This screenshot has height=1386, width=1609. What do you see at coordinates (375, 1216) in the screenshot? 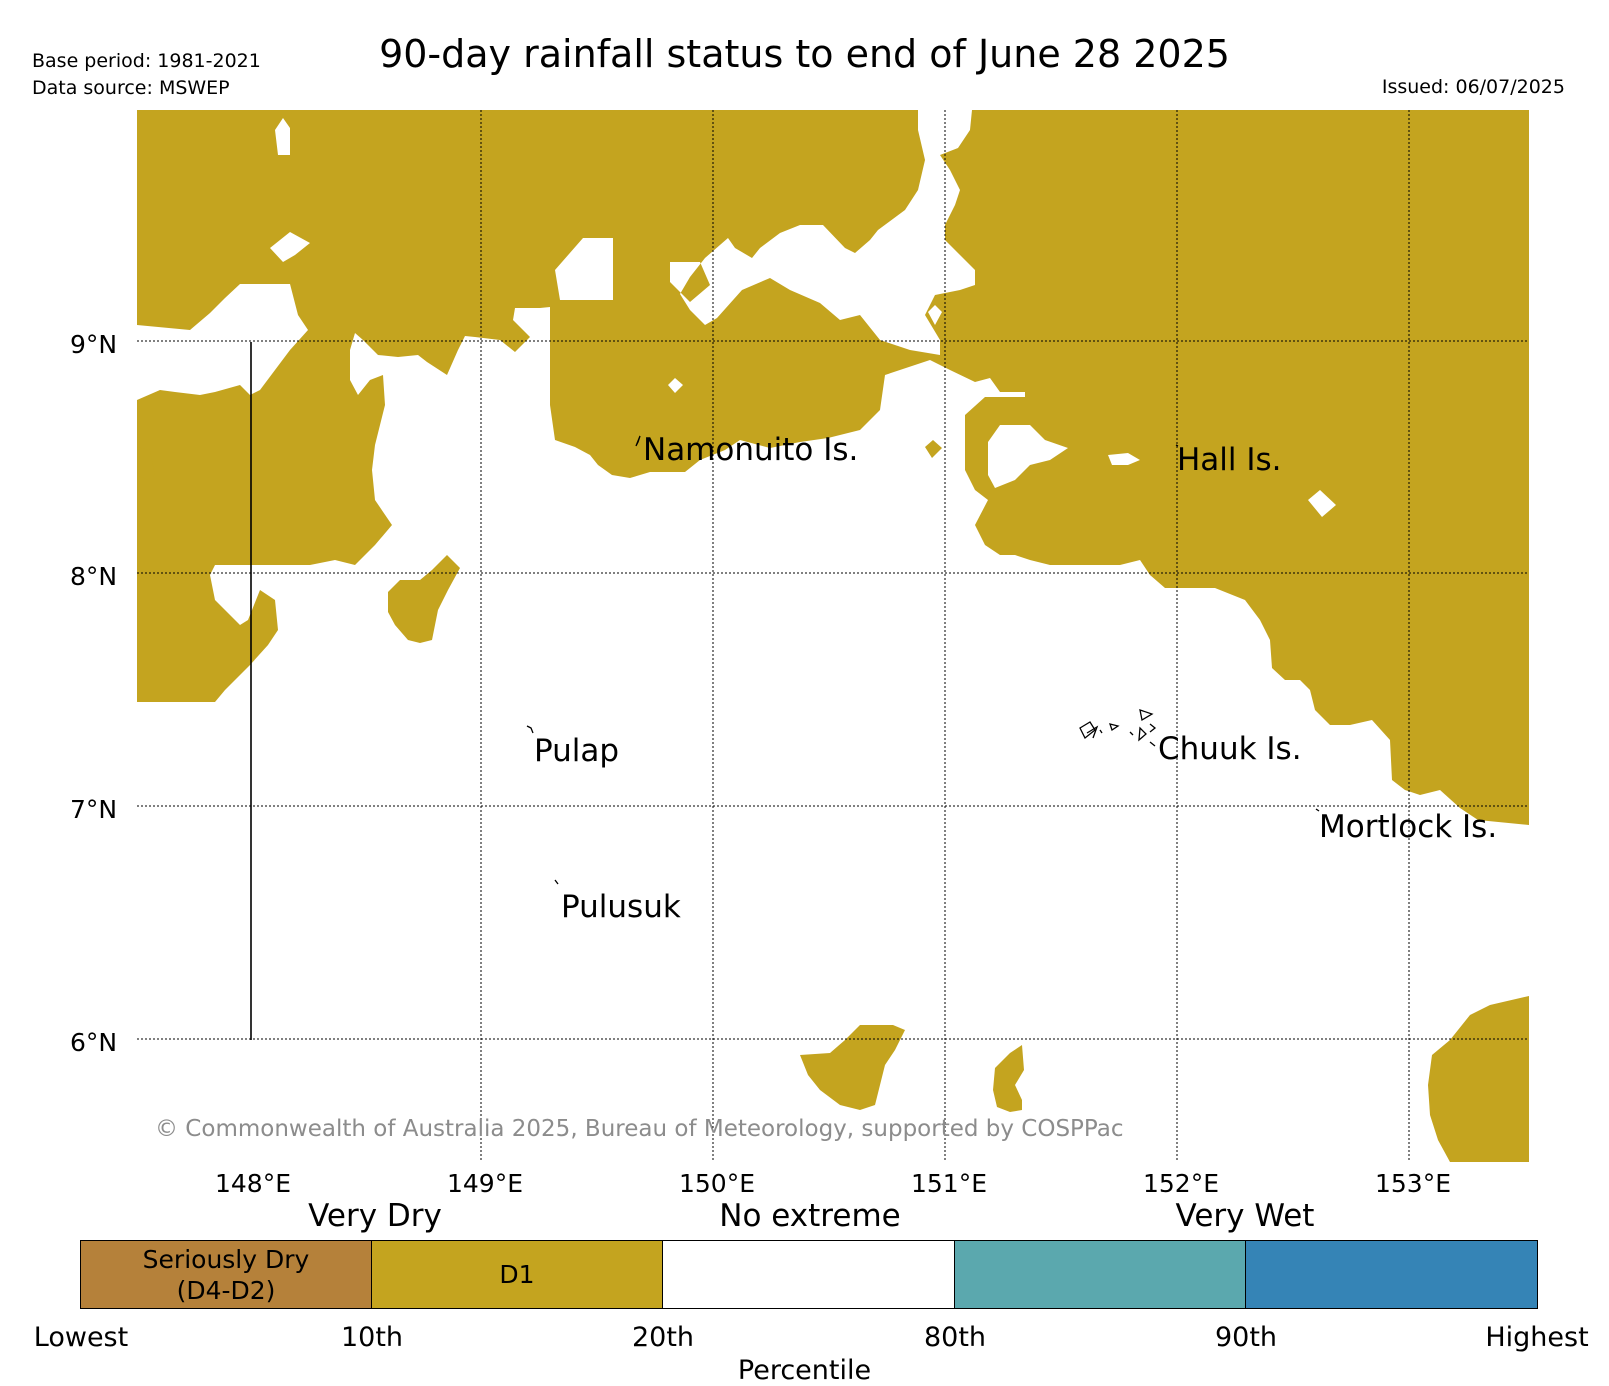
I see `legend-heading-dry: Very Dry` at bounding box center [375, 1216].